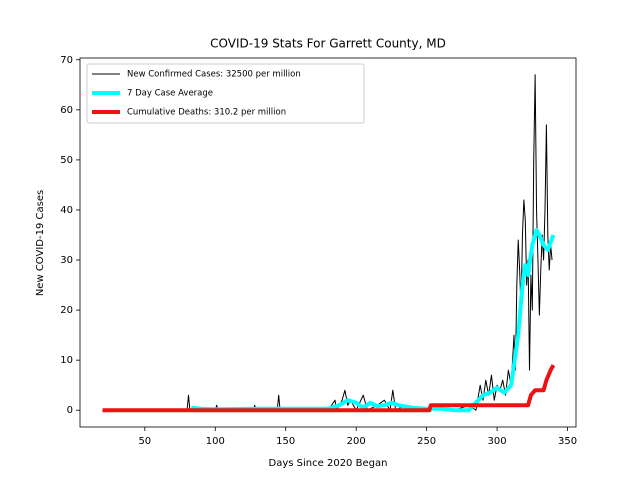 This screenshot has width=640, height=480. Describe the element at coordinates (356, 441) in the screenshot. I see `x-tick-label: 200` at that location.